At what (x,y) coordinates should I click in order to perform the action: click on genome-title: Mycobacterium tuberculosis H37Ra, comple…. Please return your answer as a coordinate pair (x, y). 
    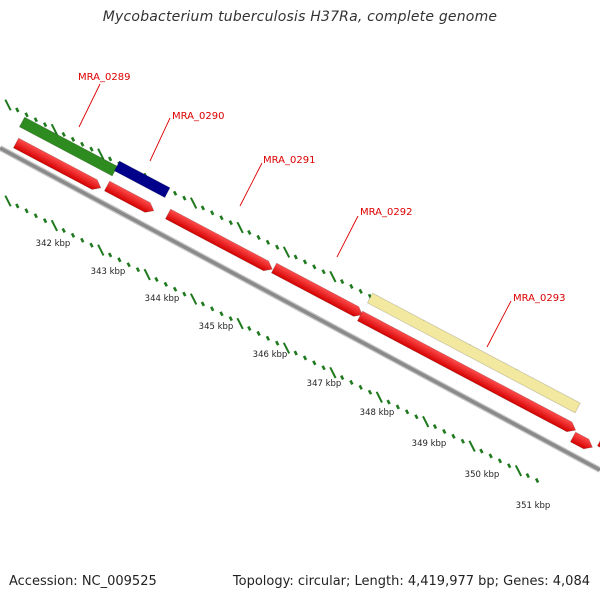
    Looking at the image, I should click on (300, 17).